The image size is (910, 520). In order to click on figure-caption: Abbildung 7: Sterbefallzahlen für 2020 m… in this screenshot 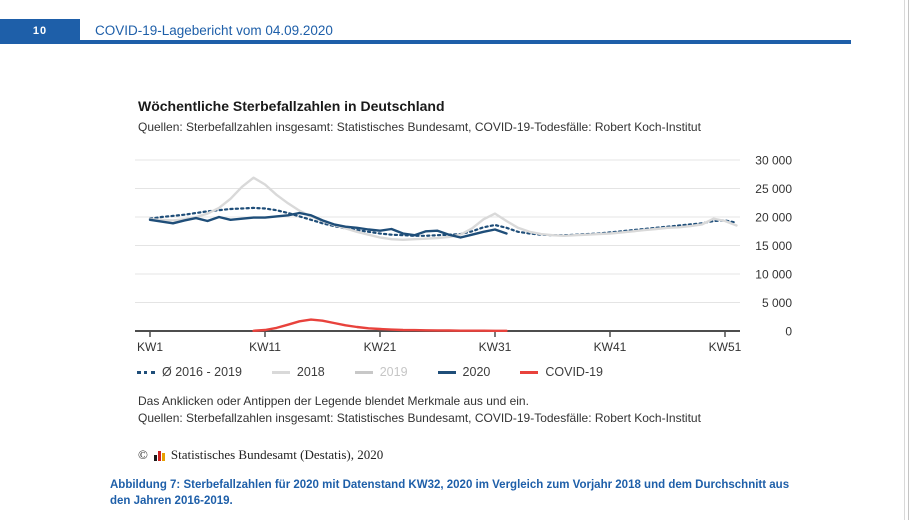, I will do `click(450, 493)`.